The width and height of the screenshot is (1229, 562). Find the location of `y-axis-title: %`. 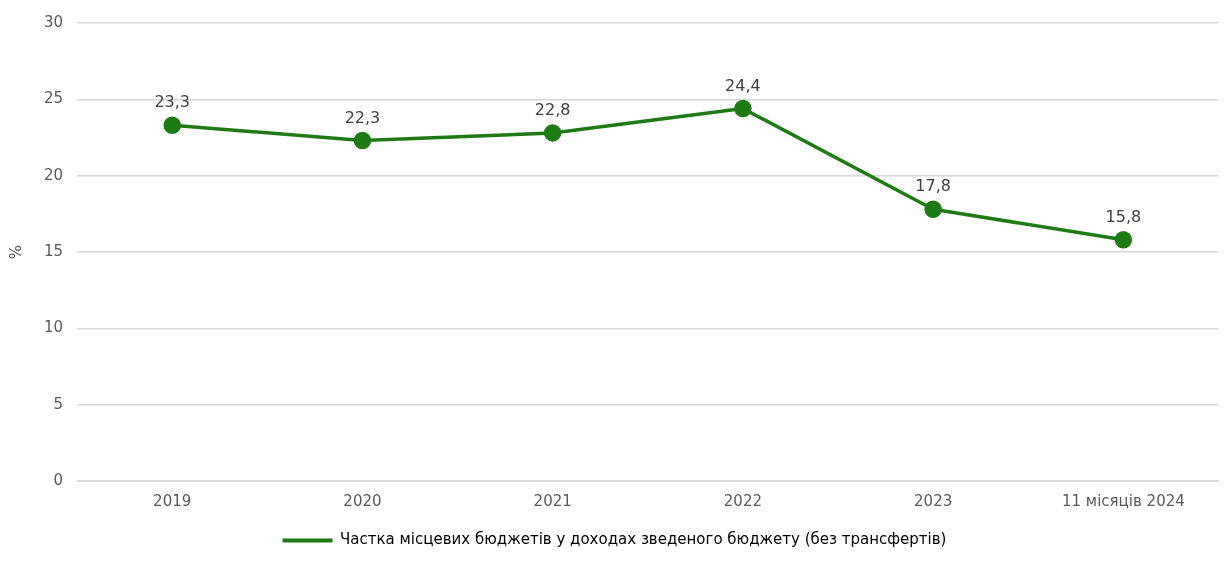

y-axis-title: % is located at coordinates (15, 252).